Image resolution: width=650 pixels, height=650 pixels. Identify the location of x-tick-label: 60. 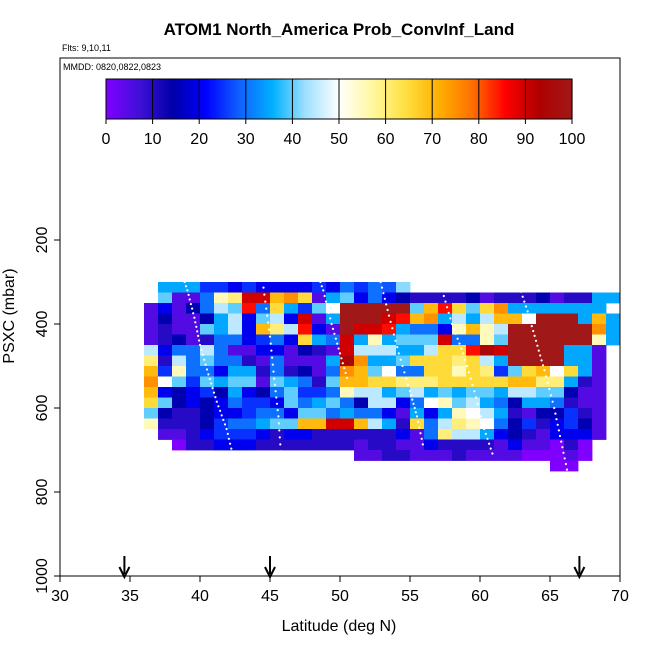
(480, 596).